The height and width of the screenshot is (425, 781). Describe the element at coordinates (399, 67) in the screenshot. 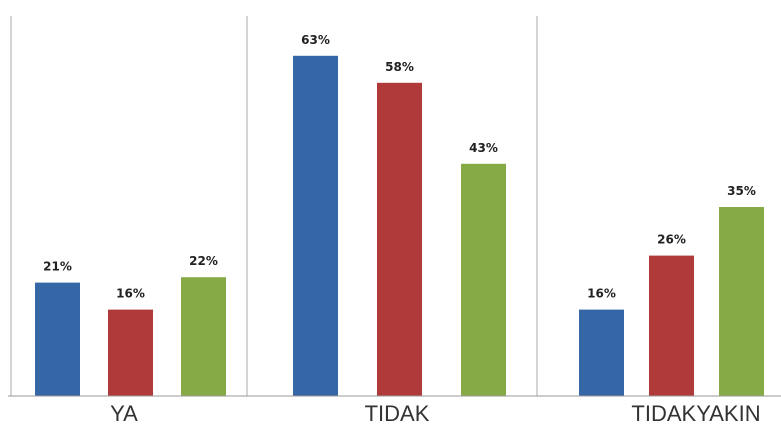

I see `data-label: 58%` at that location.